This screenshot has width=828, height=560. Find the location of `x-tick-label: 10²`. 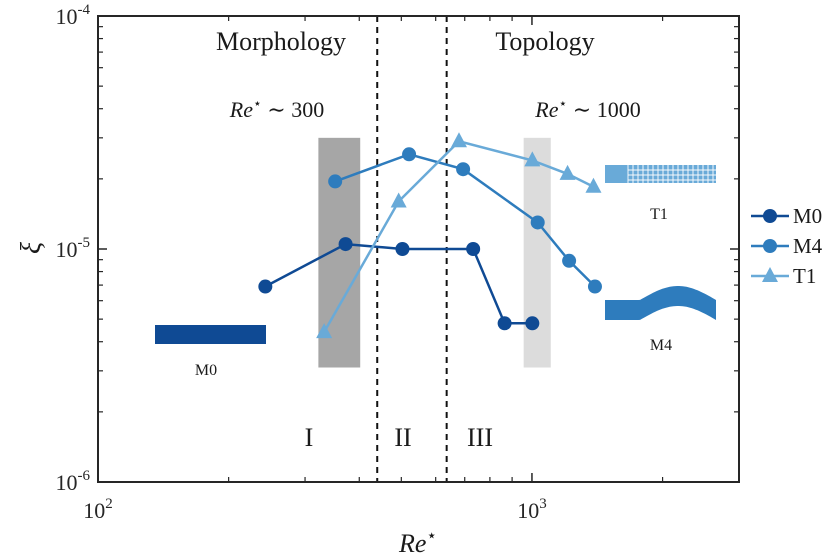

x-tick-label: 10² is located at coordinates (98, 509).